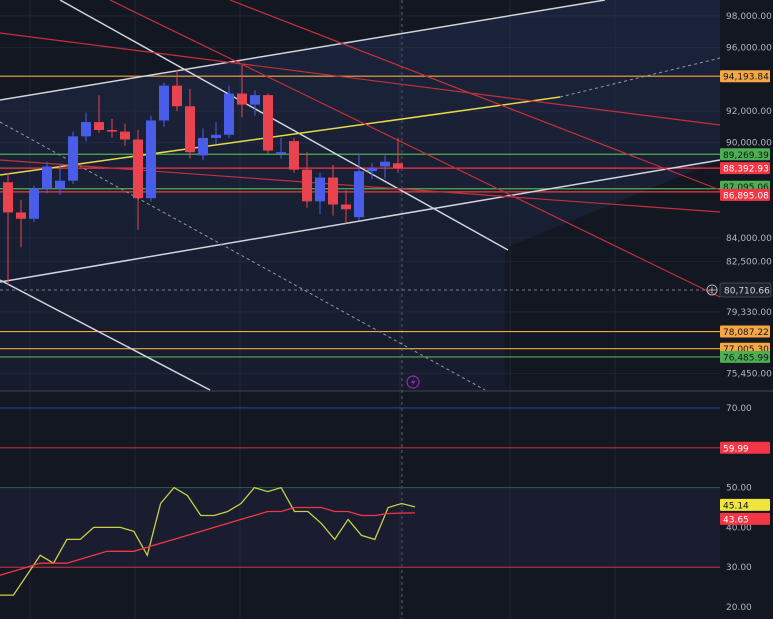  I want to click on price-tag: 78,087.22, so click(746, 333).